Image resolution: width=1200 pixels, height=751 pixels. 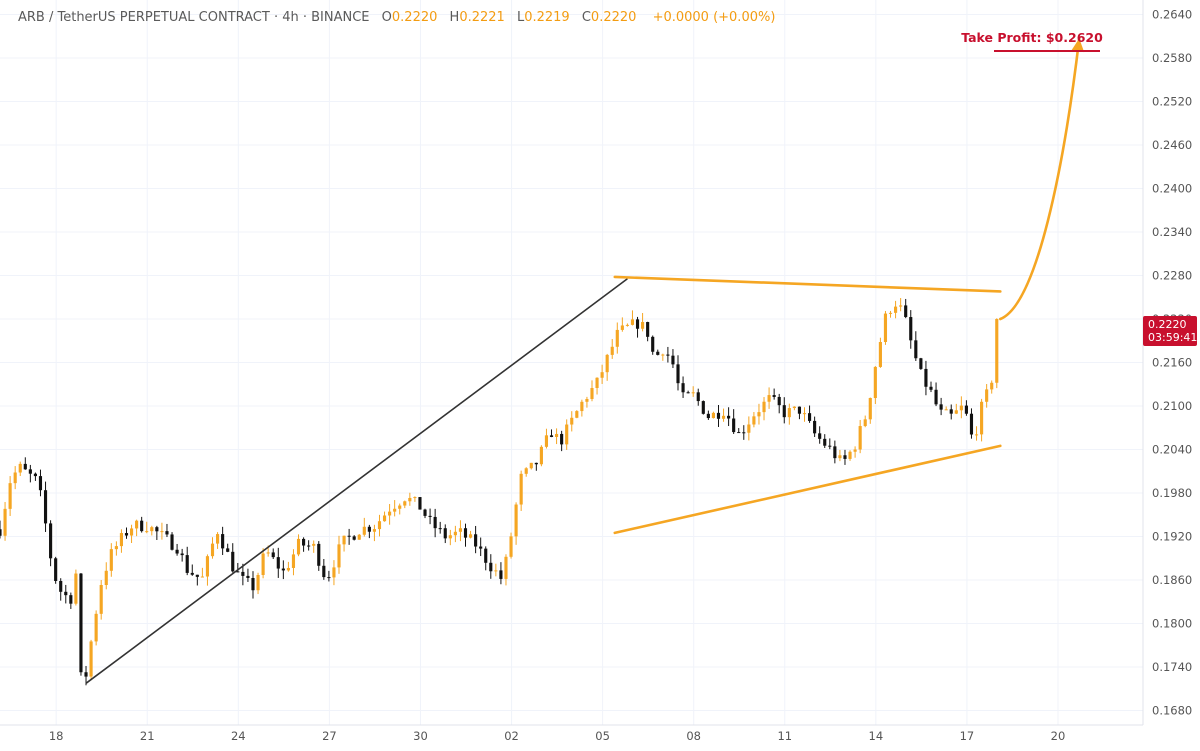 What do you see at coordinates (1172, 580) in the screenshot?
I see `y-tick-label: 0.1860` at bounding box center [1172, 580].